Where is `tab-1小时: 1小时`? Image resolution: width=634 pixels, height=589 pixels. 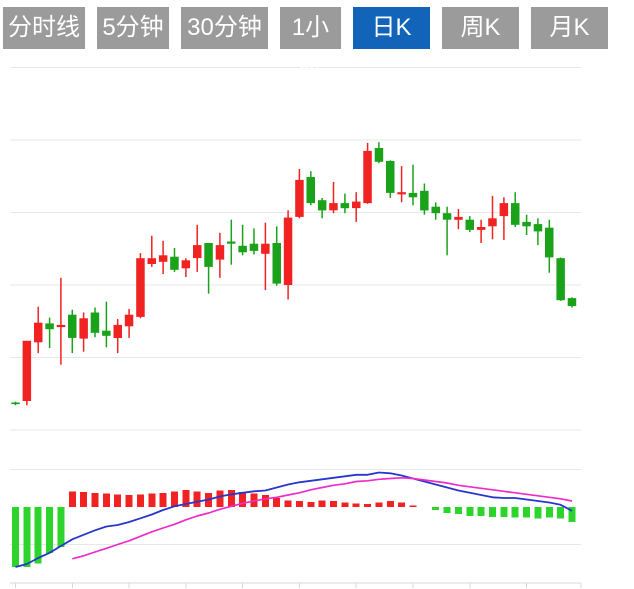
tab-1小时: 1小时 is located at coordinates (310, 45).